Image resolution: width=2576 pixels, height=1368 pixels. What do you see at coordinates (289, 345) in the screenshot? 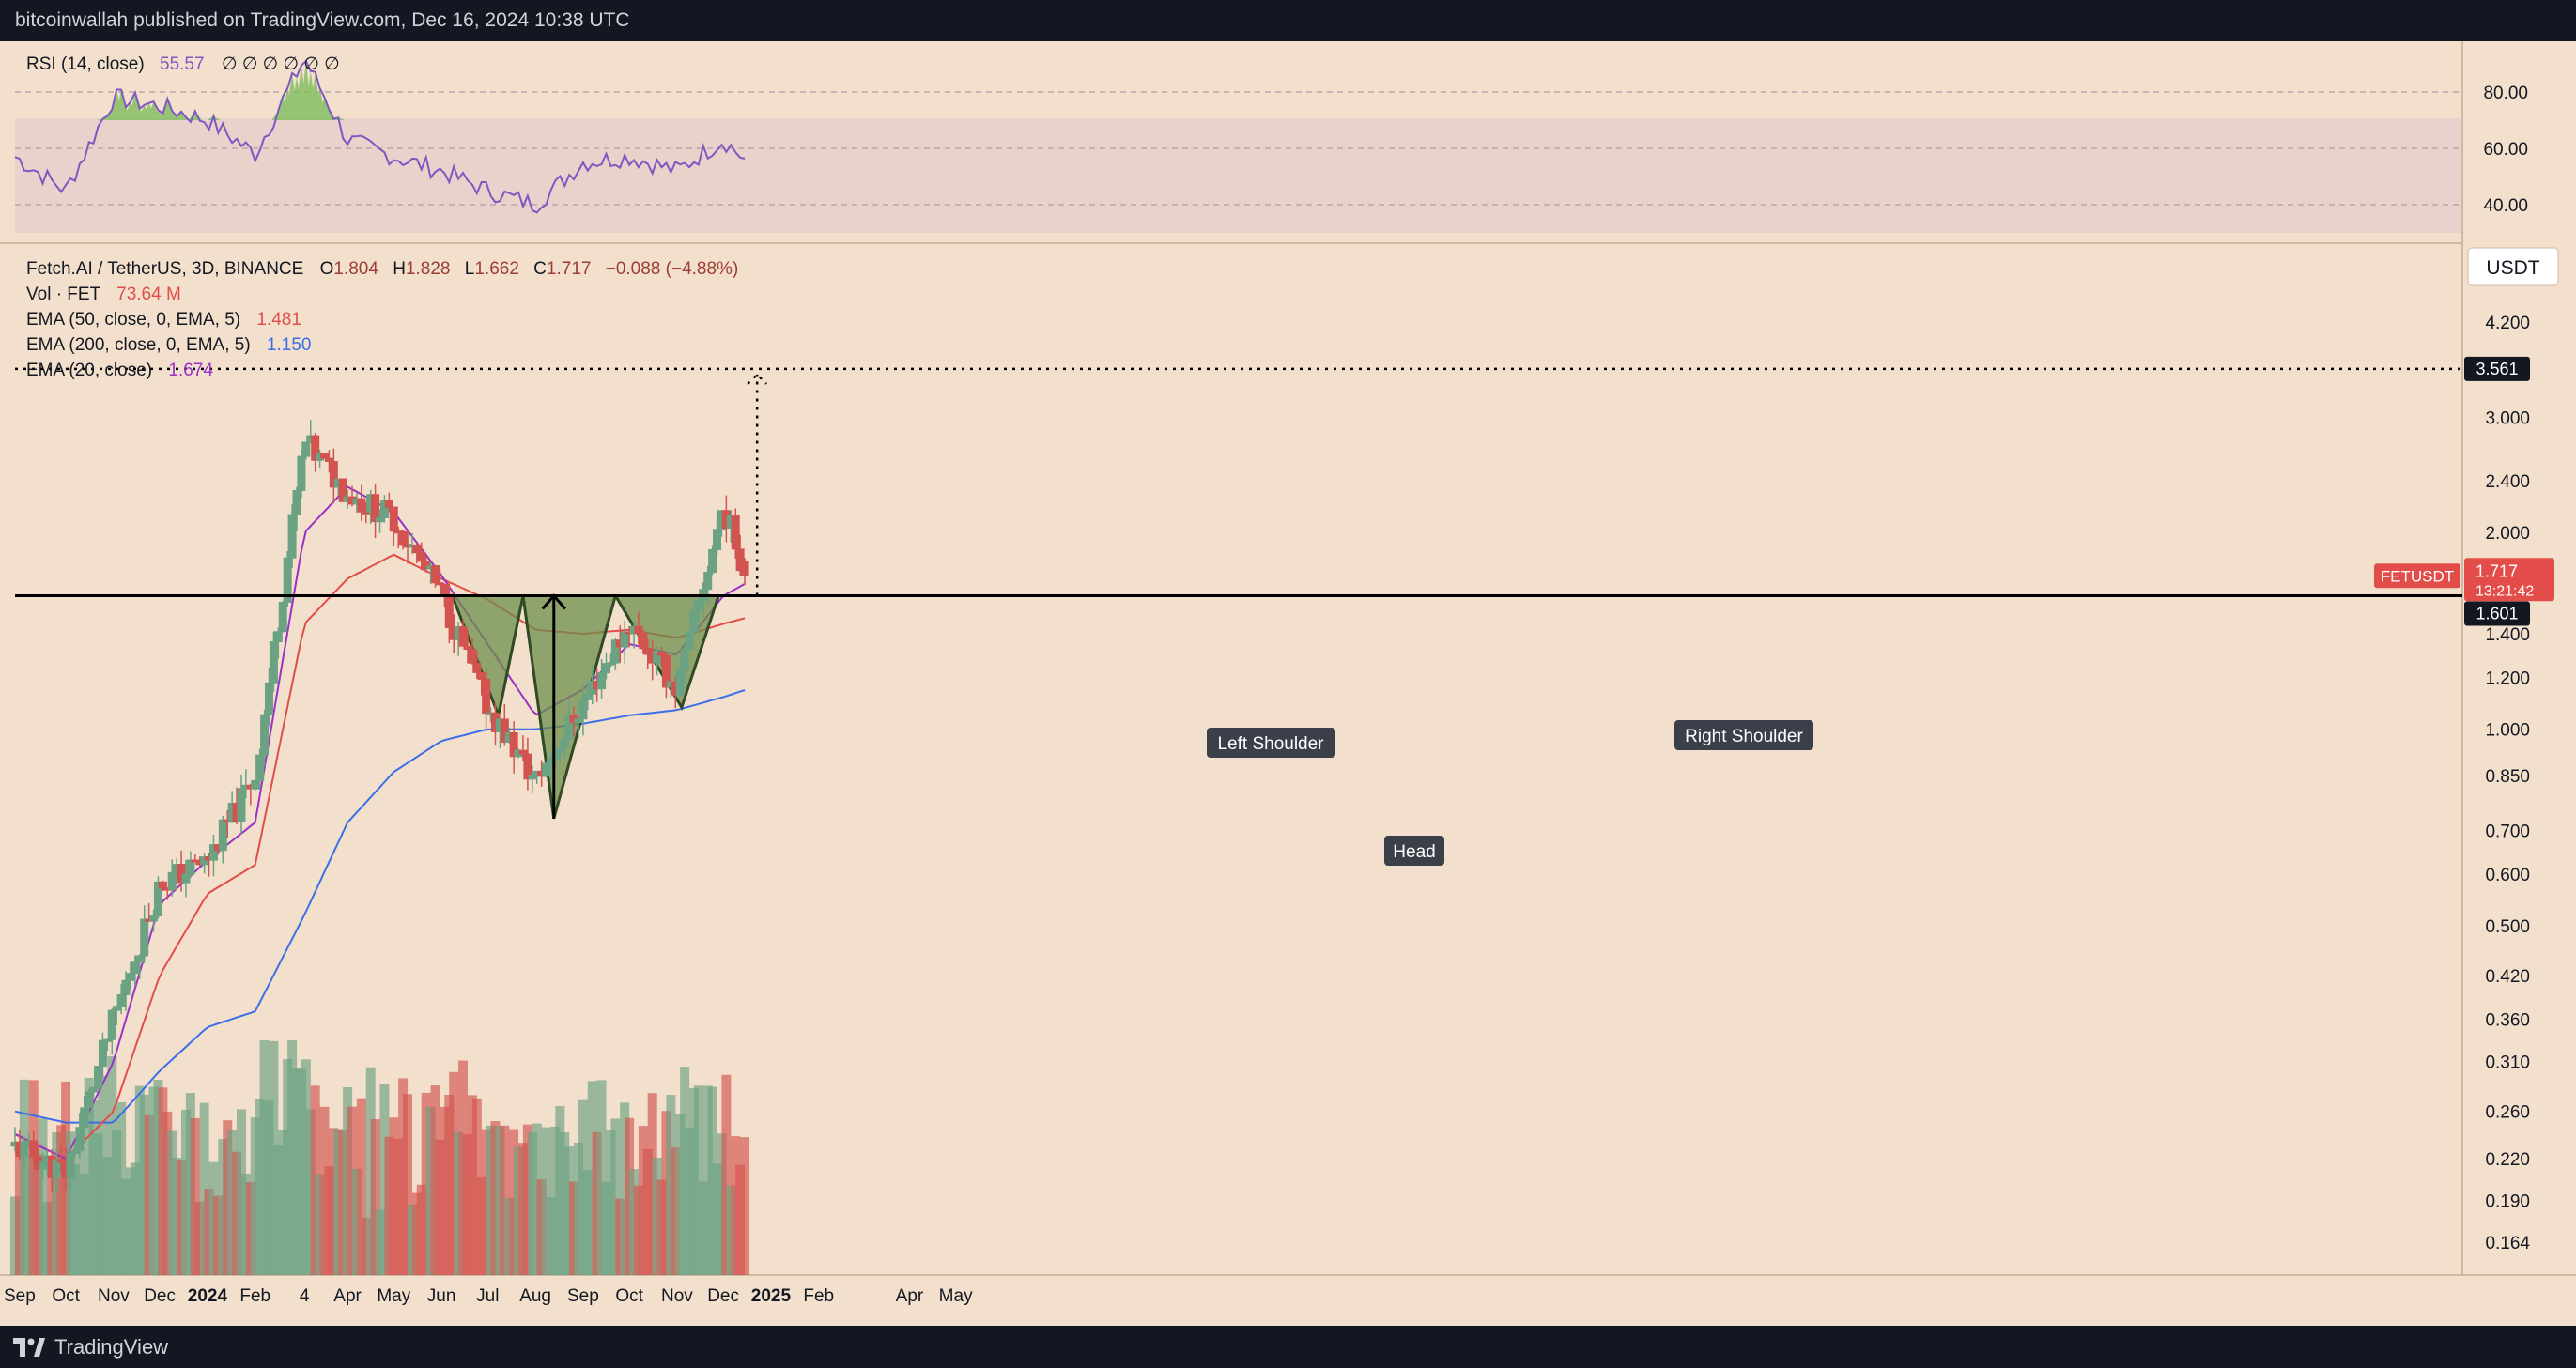
I see `legend-ema200-value: 1.150` at bounding box center [289, 345].